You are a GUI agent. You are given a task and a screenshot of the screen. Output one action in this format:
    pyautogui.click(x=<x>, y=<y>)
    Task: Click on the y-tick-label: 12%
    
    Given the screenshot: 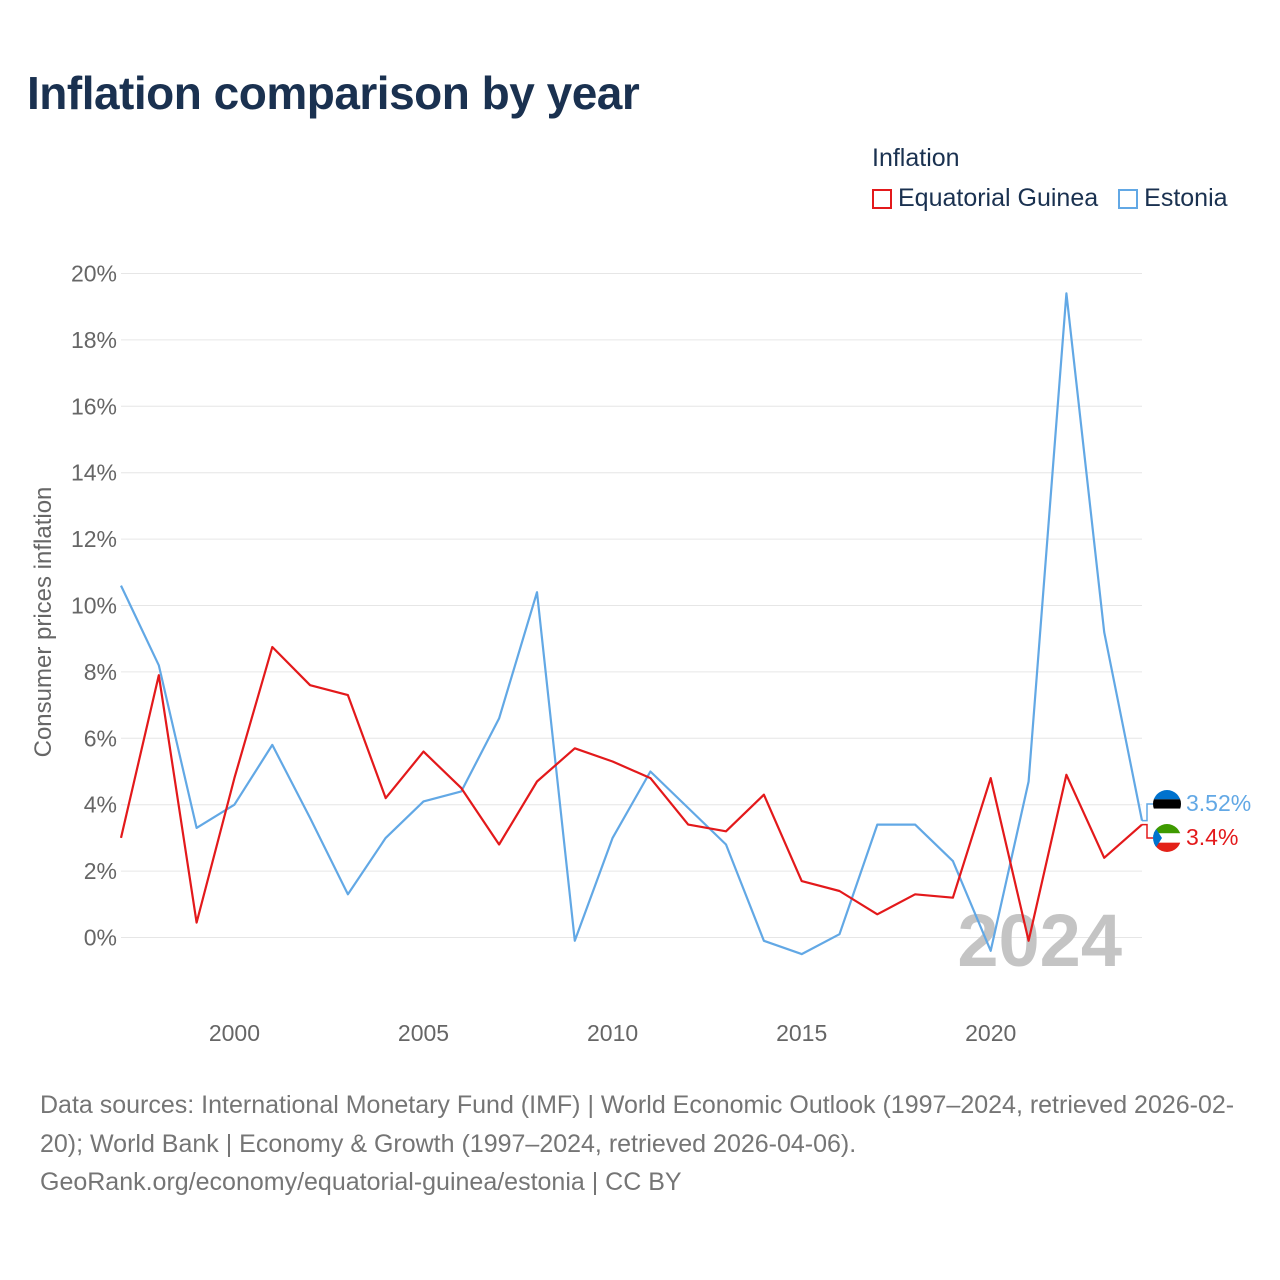 What is the action you would take?
    pyautogui.click(x=94, y=539)
    